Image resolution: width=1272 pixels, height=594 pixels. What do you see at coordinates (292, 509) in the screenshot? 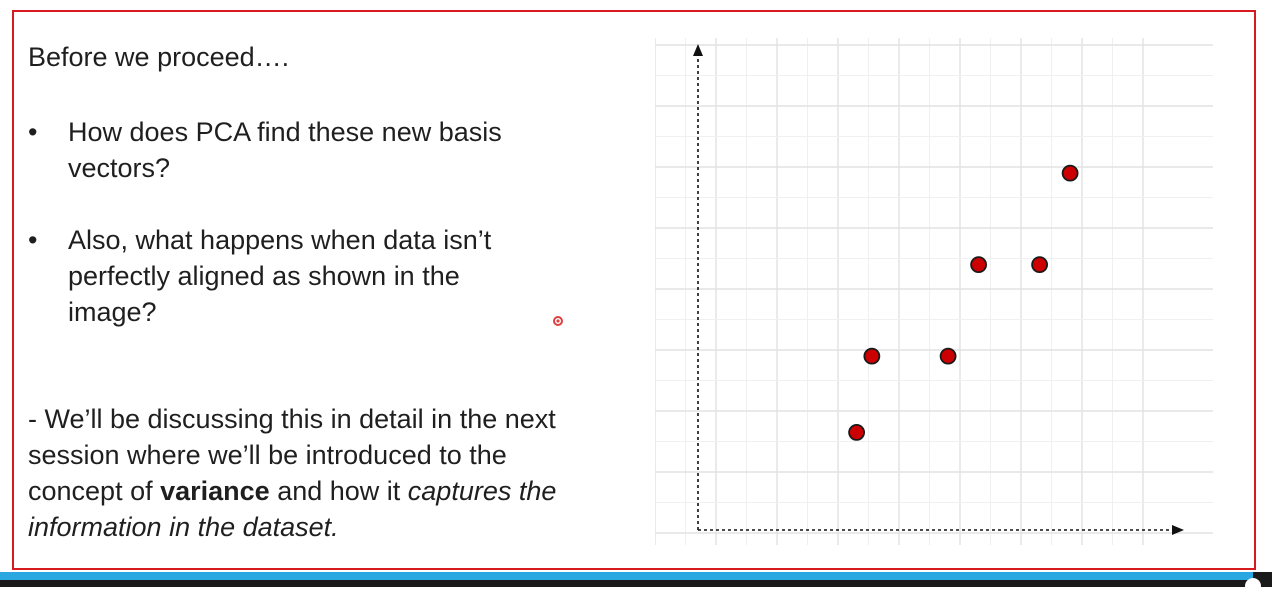
I see `conclusion-italic-text: captures the information in the dataset.` at bounding box center [292, 509].